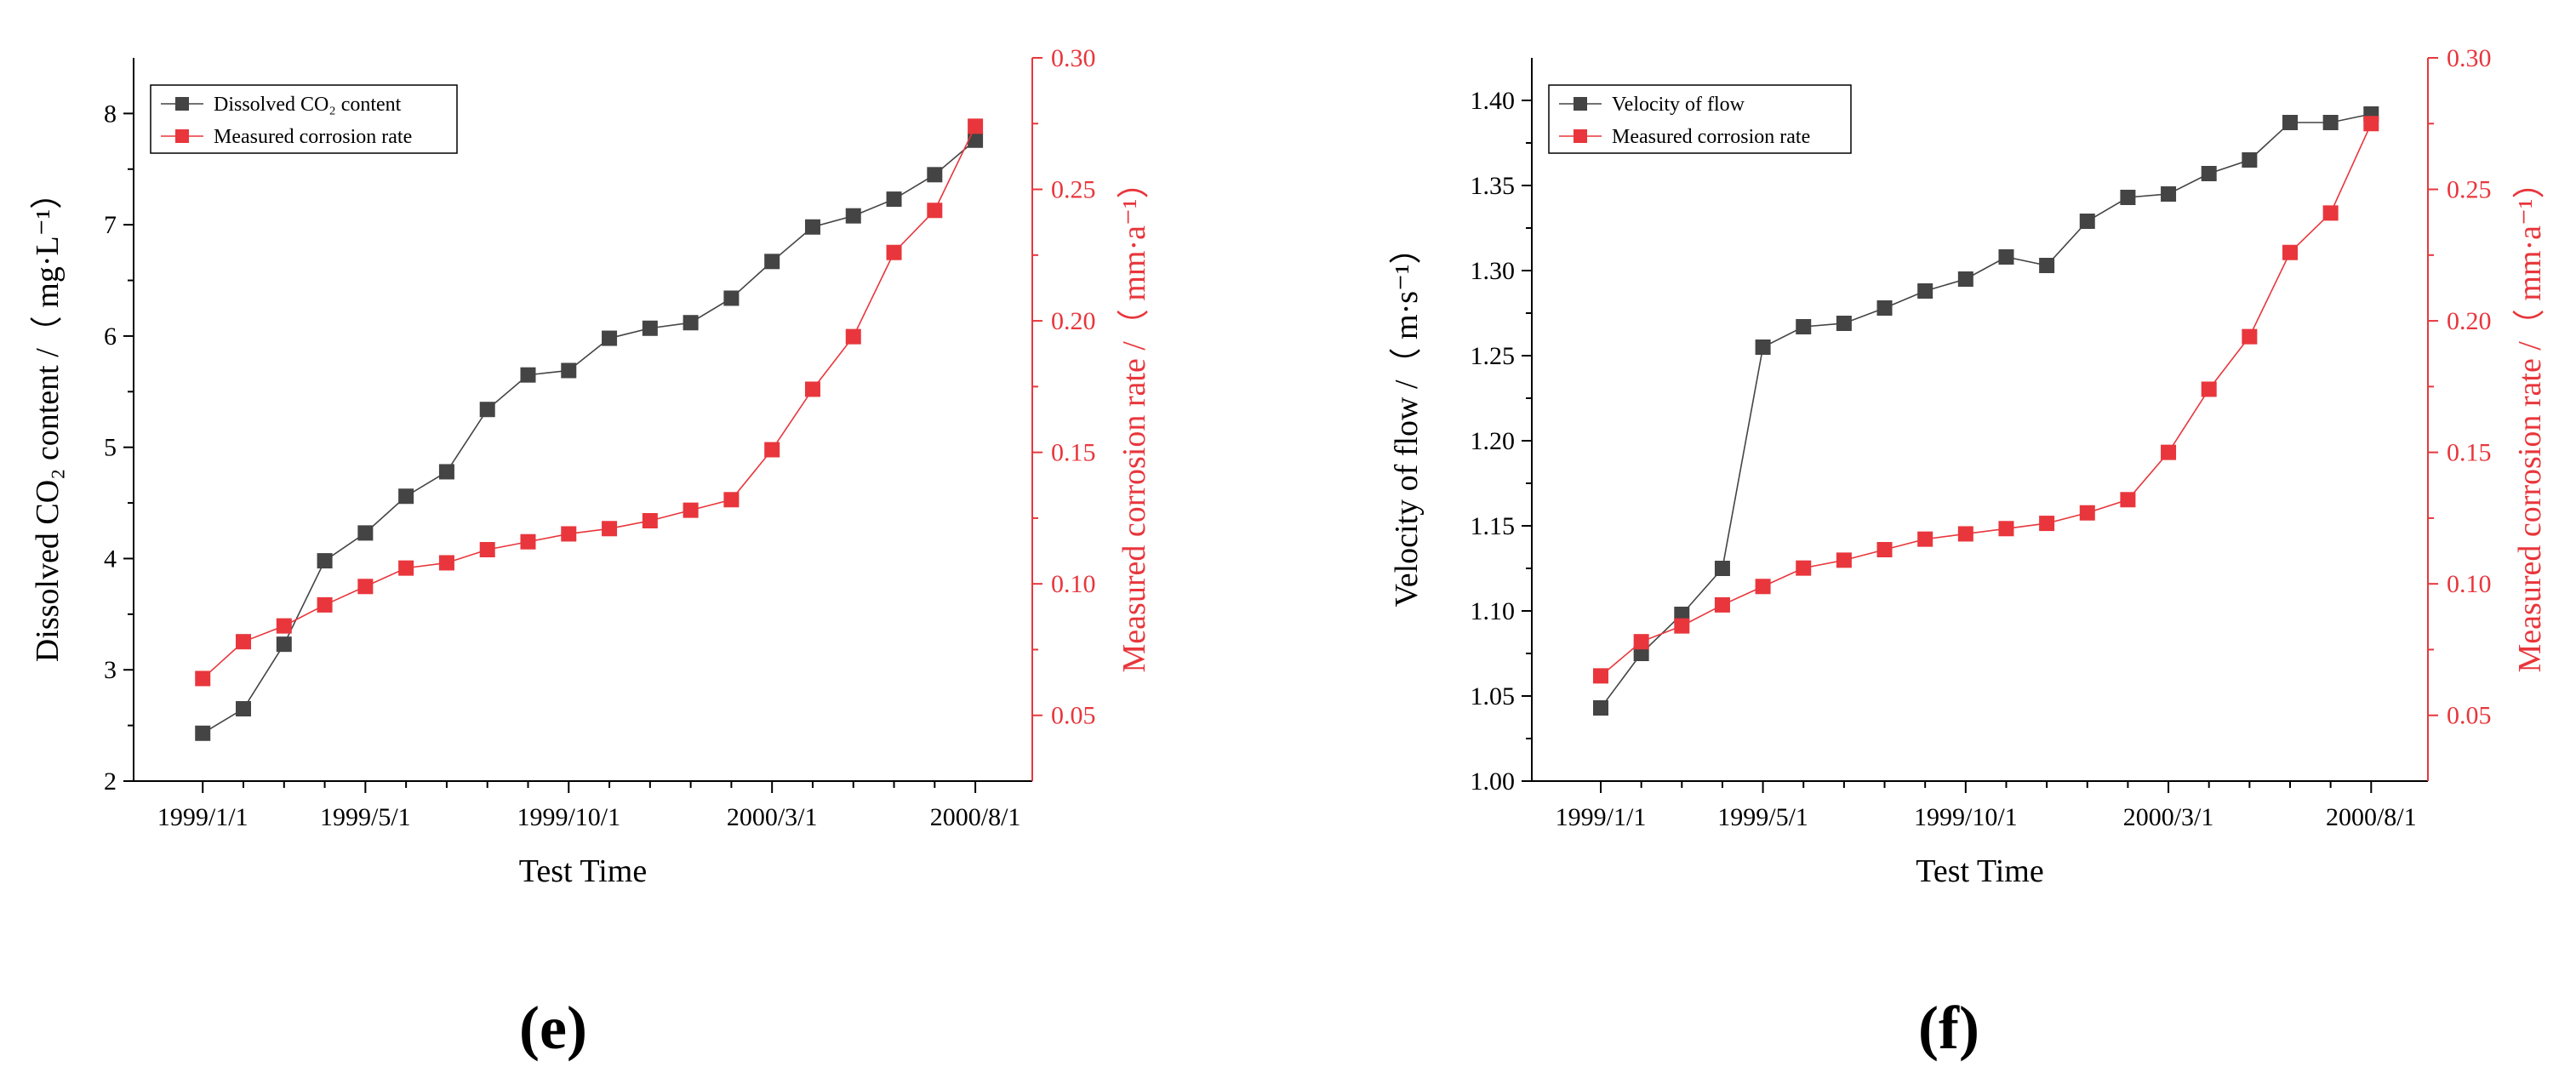  Describe the element at coordinates (1493, 356) in the screenshot. I see `y-left-tick-label: 1.25` at that location.